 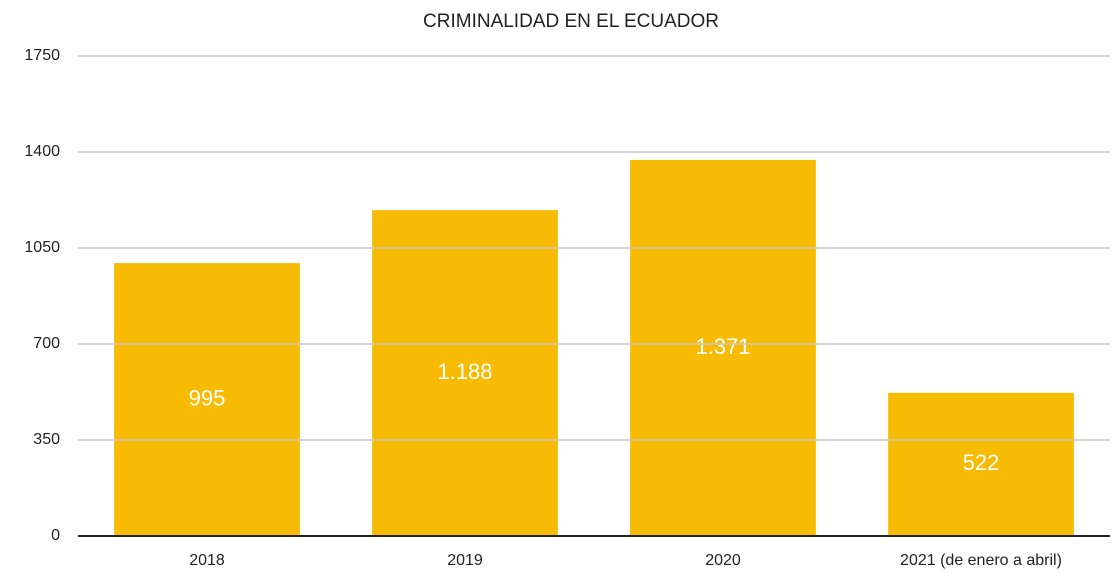 What do you see at coordinates (723, 560) in the screenshot?
I see `x-tick-label: 2020` at bounding box center [723, 560].